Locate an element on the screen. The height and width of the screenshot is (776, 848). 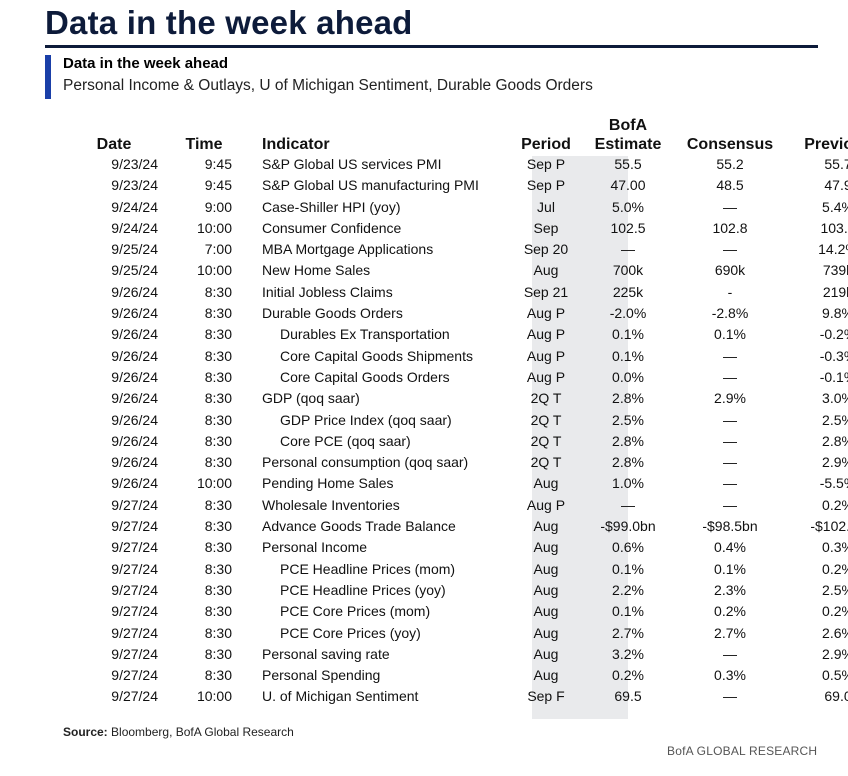
estimate-column-shade is located at coordinates (580, 437).